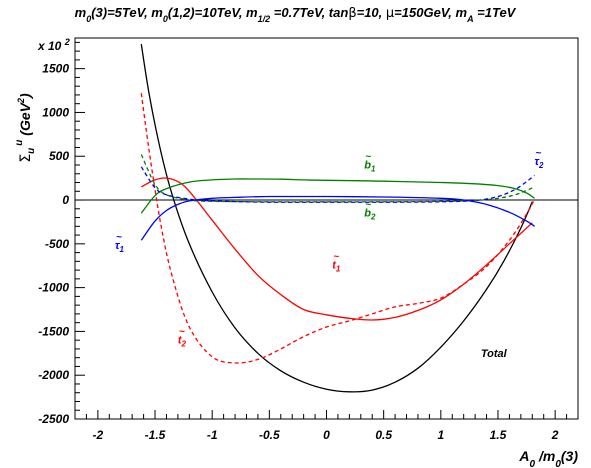  What do you see at coordinates (53, 45) in the screenshot?
I see `y-axis-scale-note: x 10 2` at bounding box center [53, 45].